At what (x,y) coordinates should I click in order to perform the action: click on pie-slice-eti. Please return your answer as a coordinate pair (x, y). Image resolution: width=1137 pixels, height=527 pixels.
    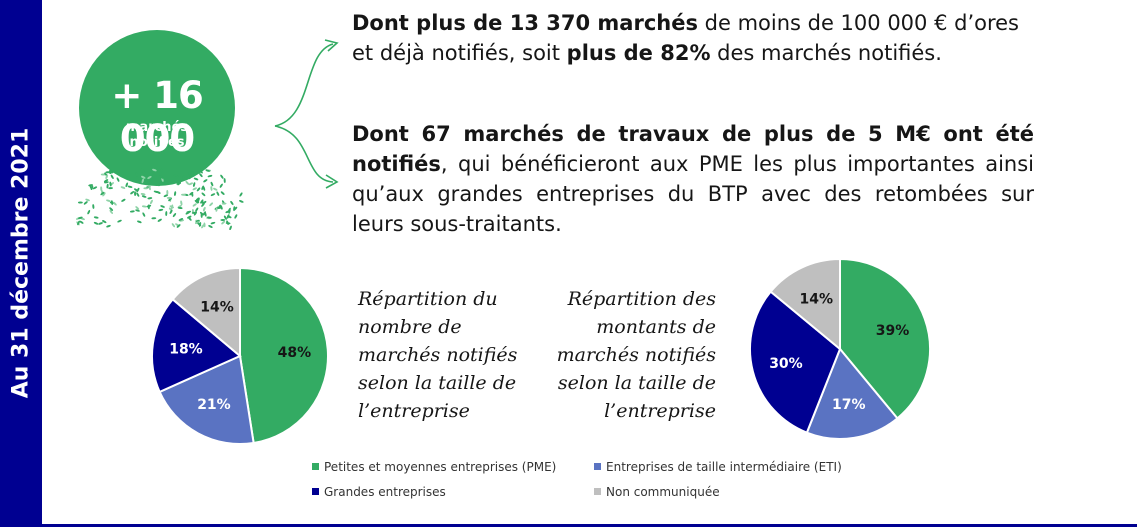
    Looking at the image, I should click on (206, 399).